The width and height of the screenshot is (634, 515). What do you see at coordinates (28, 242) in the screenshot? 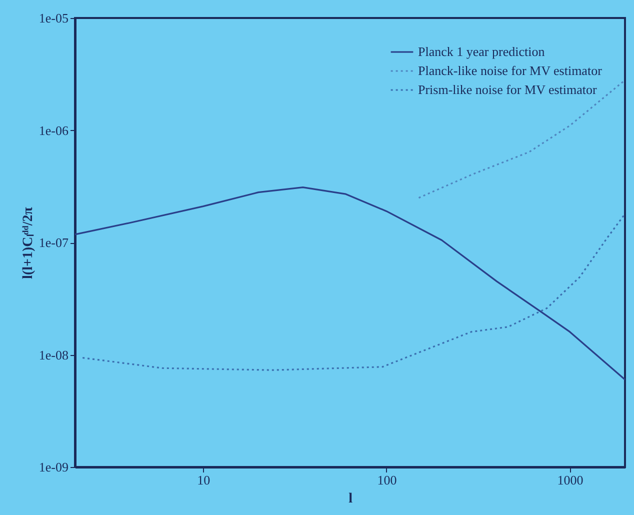
I see `y-axis-title: l(l+1)Cₗᵈᵈ/2π` at bounding box center [28, 242].